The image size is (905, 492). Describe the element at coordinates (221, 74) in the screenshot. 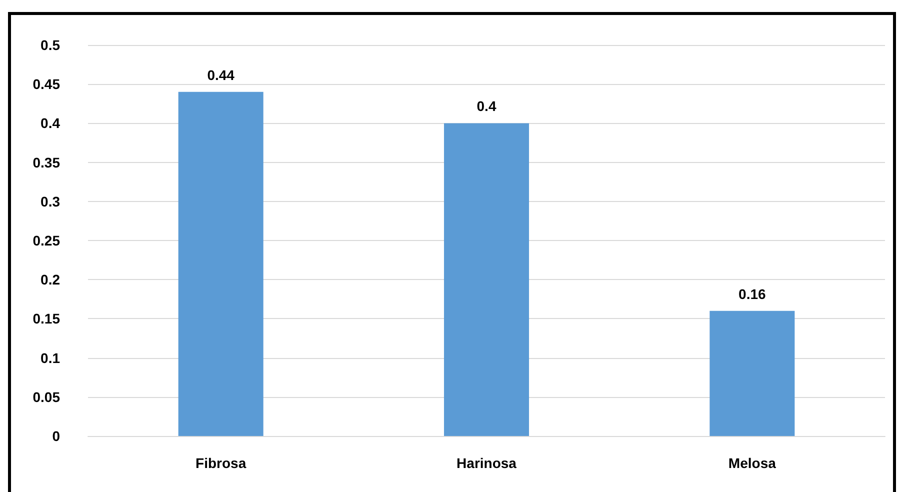

I see `data-label: 0.44` at that location.